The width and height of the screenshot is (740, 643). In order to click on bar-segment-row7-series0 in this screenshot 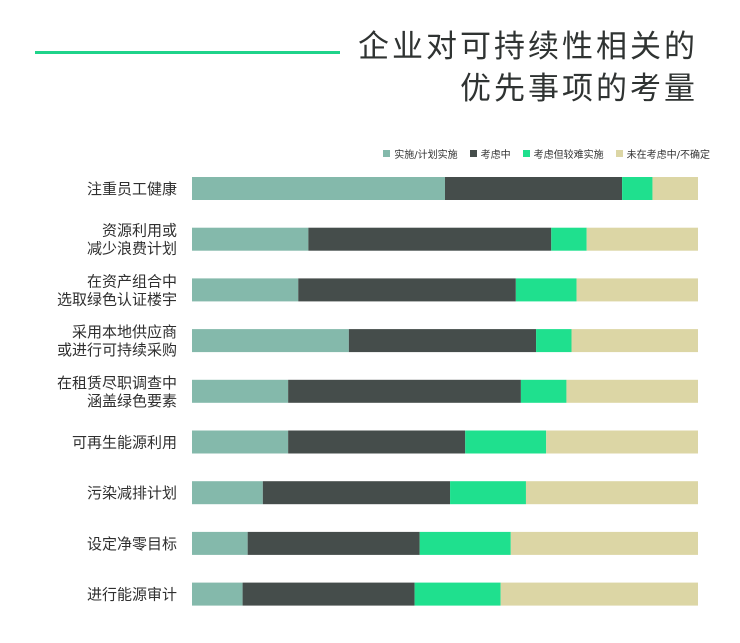, I will do `click(220, 543)`.